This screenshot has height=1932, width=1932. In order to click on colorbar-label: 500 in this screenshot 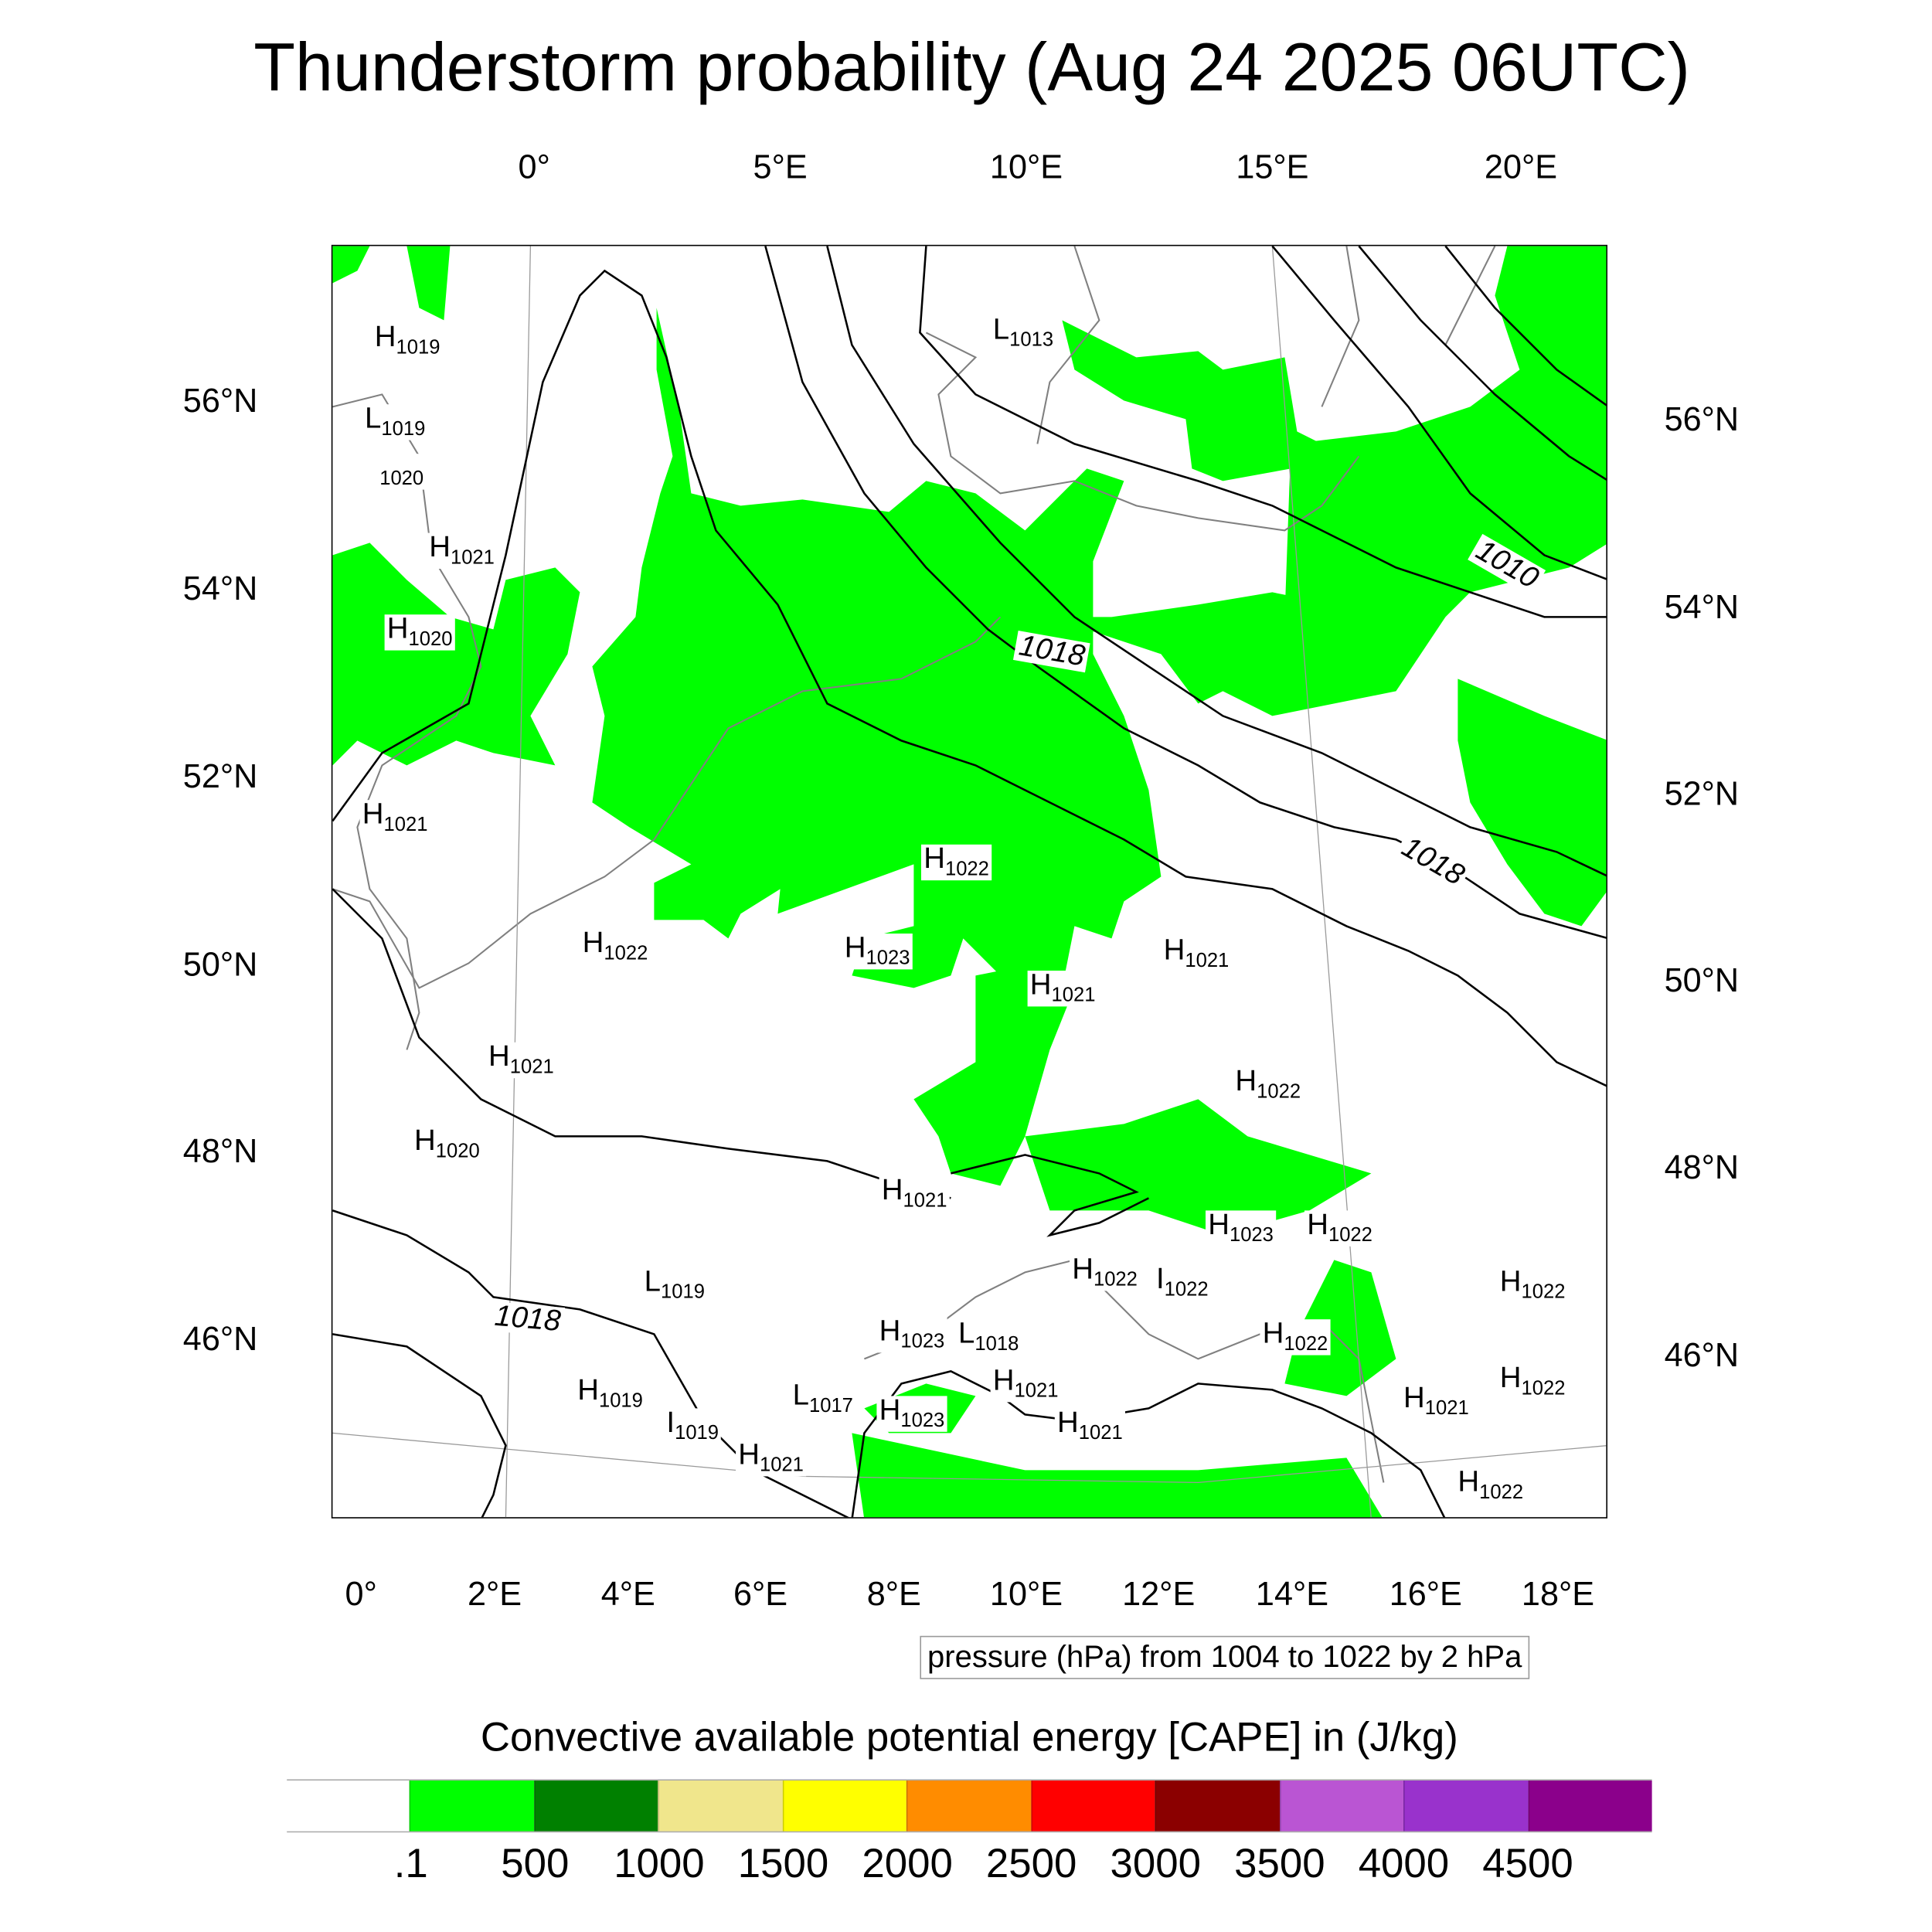, I will do `click(535, 1863)`.